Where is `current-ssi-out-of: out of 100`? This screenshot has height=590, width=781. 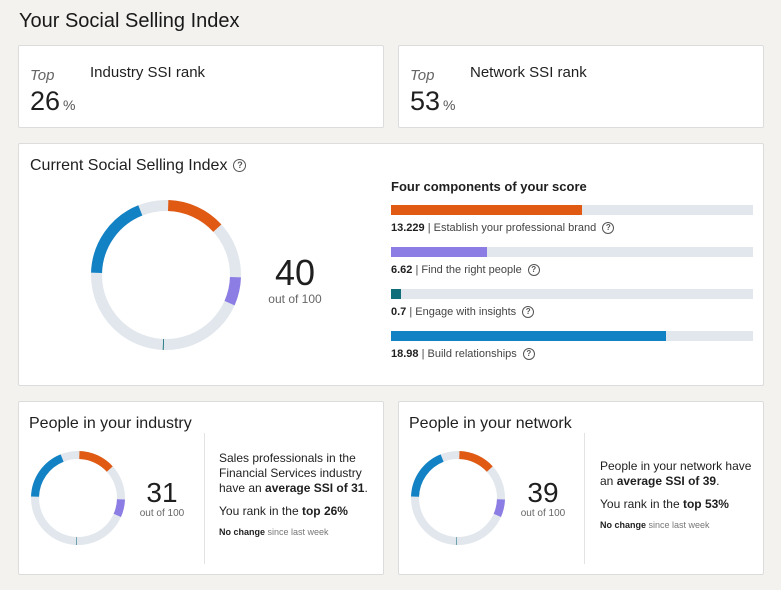
current-ssi-out-of: out of 100 is located at coordinates (295, 299).